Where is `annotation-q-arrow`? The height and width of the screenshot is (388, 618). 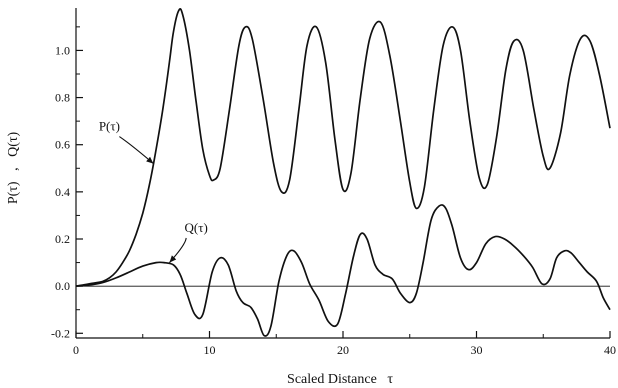 annotation-q-arrow is located at coordinates (178, 250).